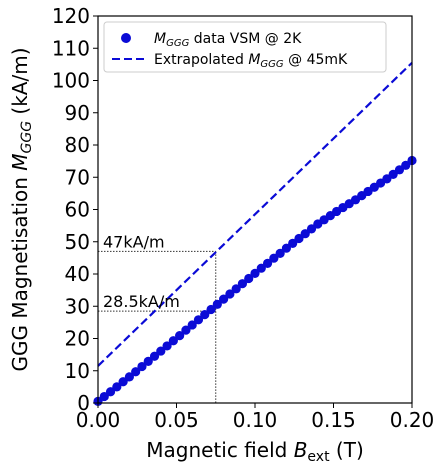  I want to click on y-axis-ticks: 0 10 20 30 40 50 60 70 80 90 100 110 120, so click(75, 209).